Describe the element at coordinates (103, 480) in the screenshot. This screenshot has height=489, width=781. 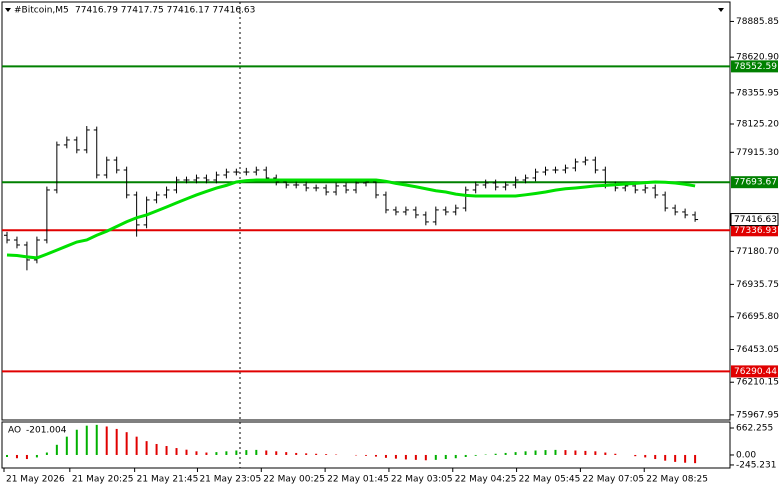
I see `x-tick-label: 21 May 20:25` at that location.